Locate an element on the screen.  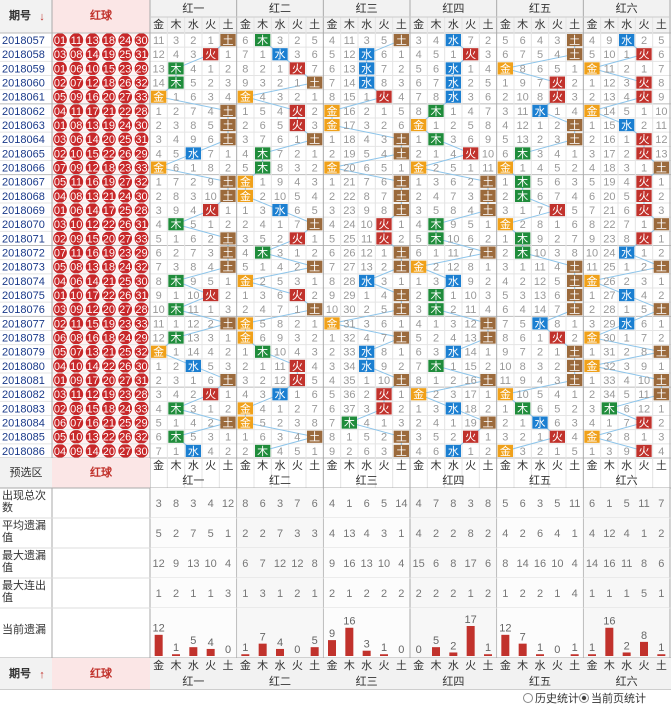
radio is located at coordinates (528, 698).